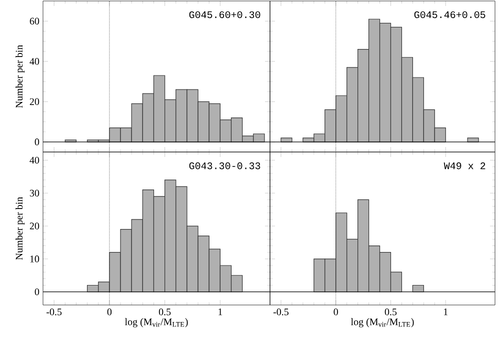  Describe the element at coordinates (450, 14) in the screenshot. I see `annotation: G045.46+0.05` at that location.